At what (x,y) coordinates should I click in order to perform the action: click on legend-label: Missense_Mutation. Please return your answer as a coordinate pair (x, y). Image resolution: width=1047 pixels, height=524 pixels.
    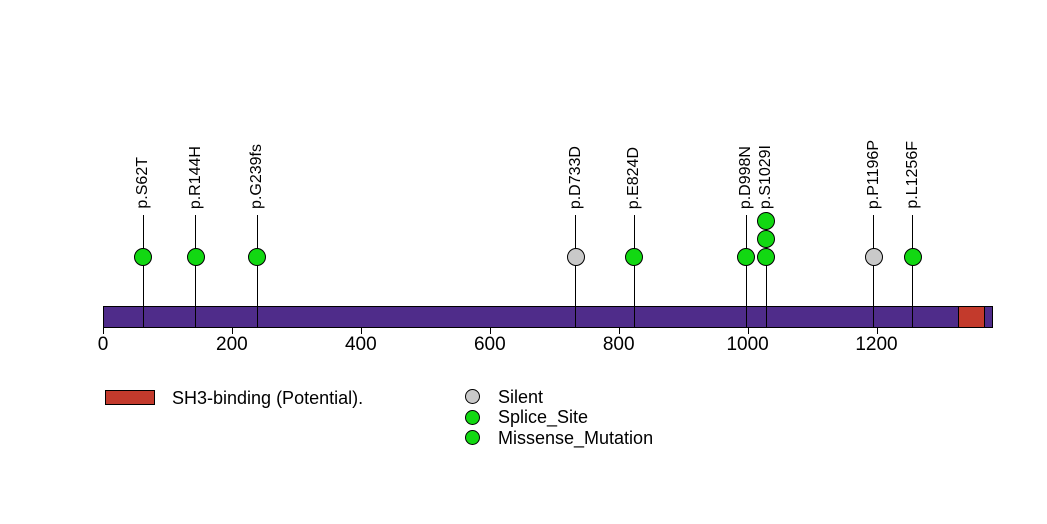
    Looking at the image, I should click on (576, 437).